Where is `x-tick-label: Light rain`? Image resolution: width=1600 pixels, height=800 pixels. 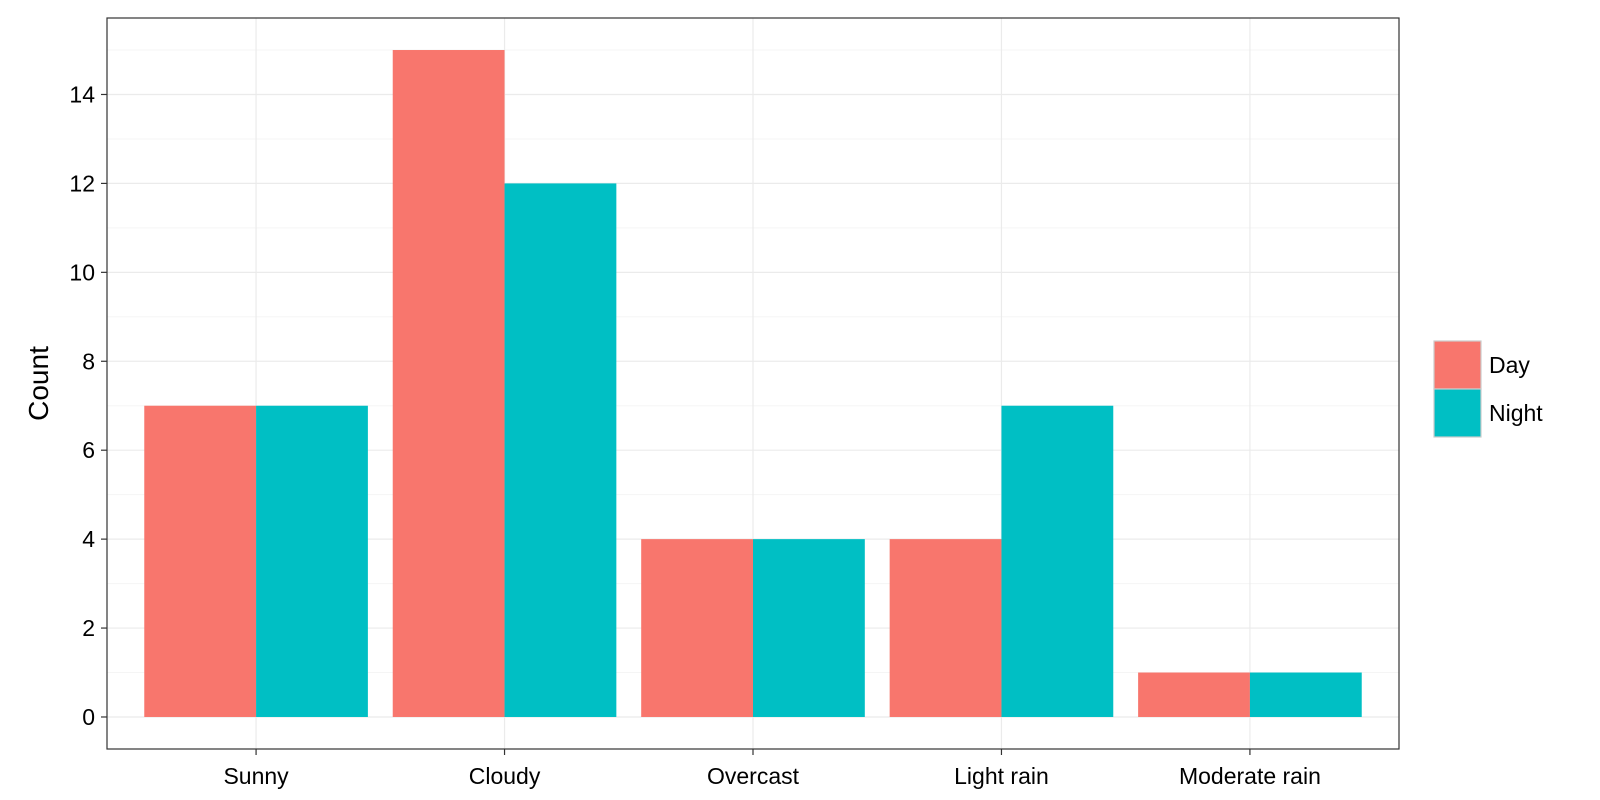 x-tick-label: Light rain is located at coordinates (1001, 776).